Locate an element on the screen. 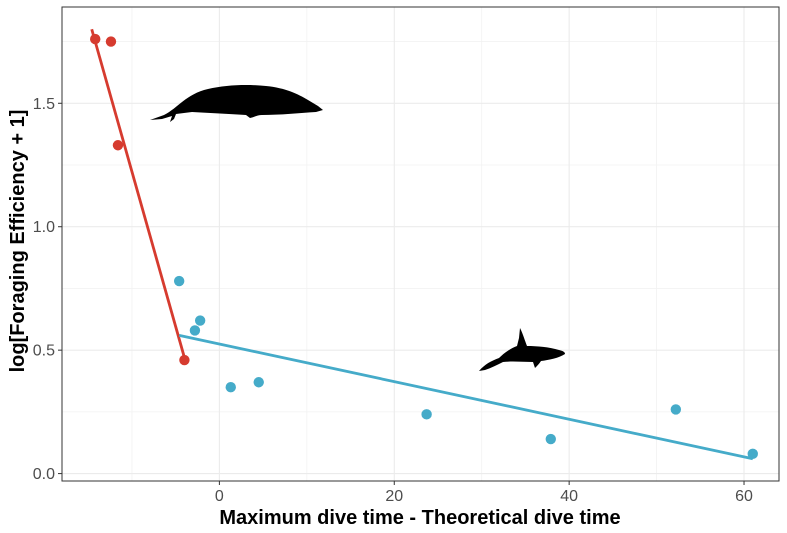  x-tick-label: 40 is located at coordinates (569, 496).